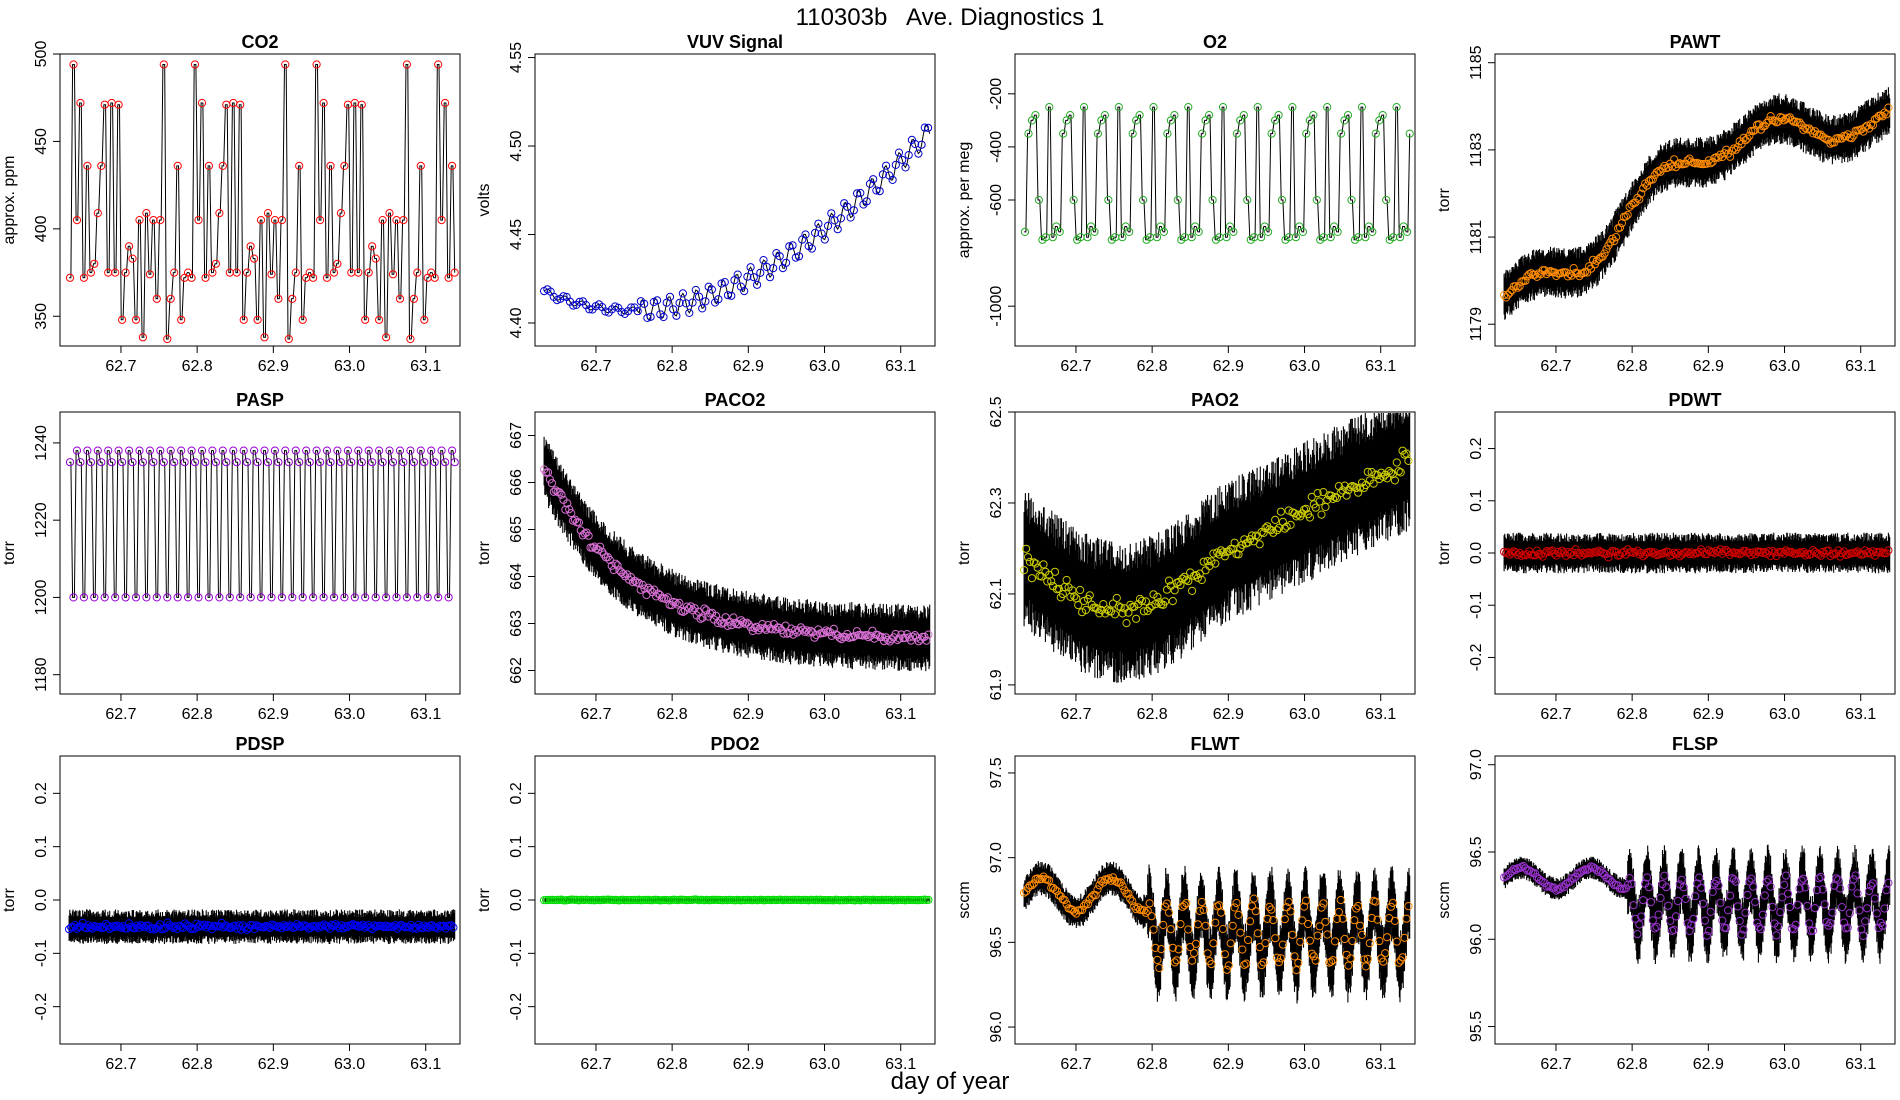 The width and height of the screenshot is (1900, 1100). Describe the element at coordinates (996, 502) in the screenshot. I see `y-tick-label: 62.3` at that location.